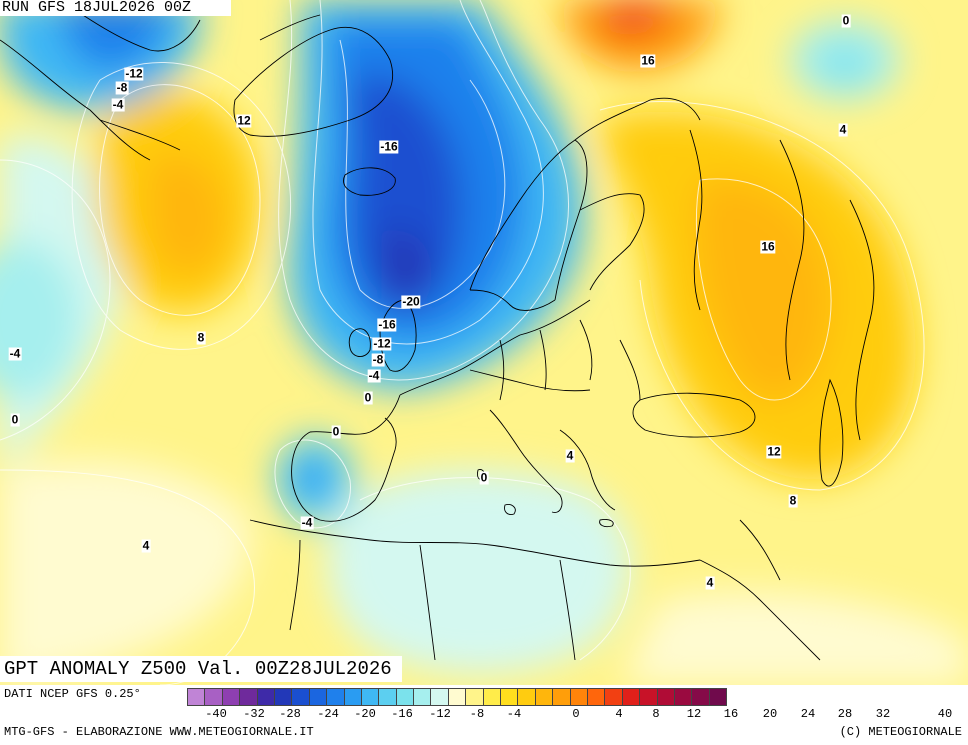 Image resolution: width=968 pixels, height=745 pixels. I want to click on credit-right: (C) METEOGIORNALE, so click(900, 732).